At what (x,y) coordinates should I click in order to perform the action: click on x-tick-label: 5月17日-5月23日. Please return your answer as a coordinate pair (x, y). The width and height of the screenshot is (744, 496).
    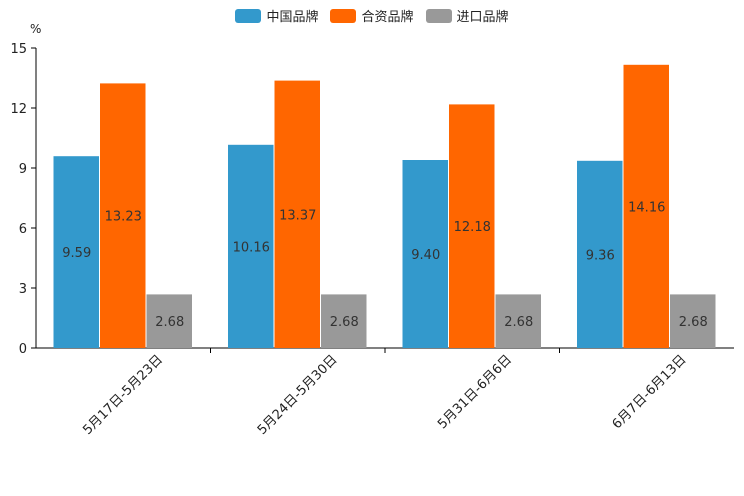
    Looking at the image, I should click on (123, 395).